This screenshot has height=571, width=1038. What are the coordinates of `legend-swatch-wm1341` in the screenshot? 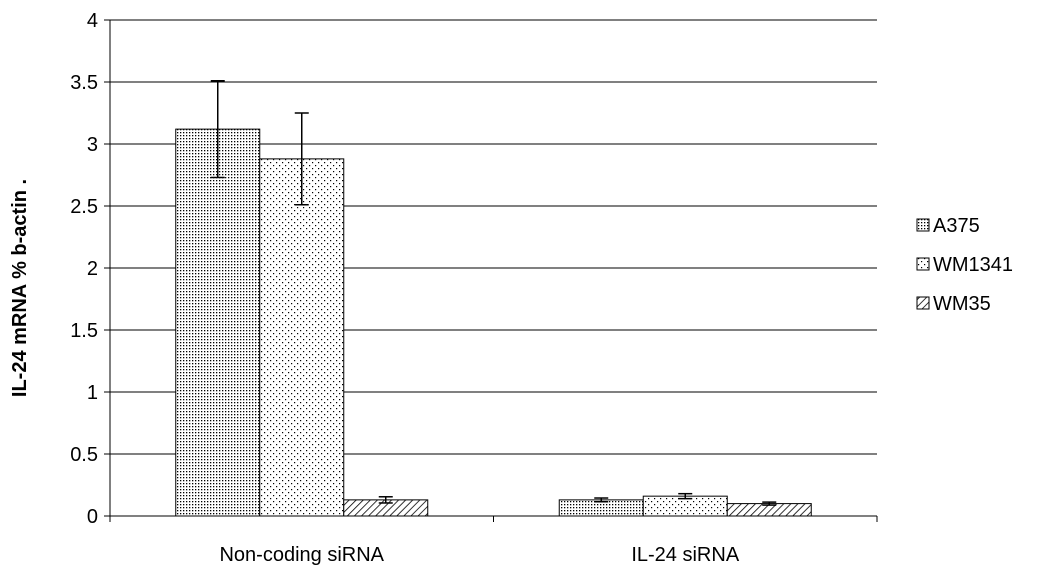 It's located at (923, 264).